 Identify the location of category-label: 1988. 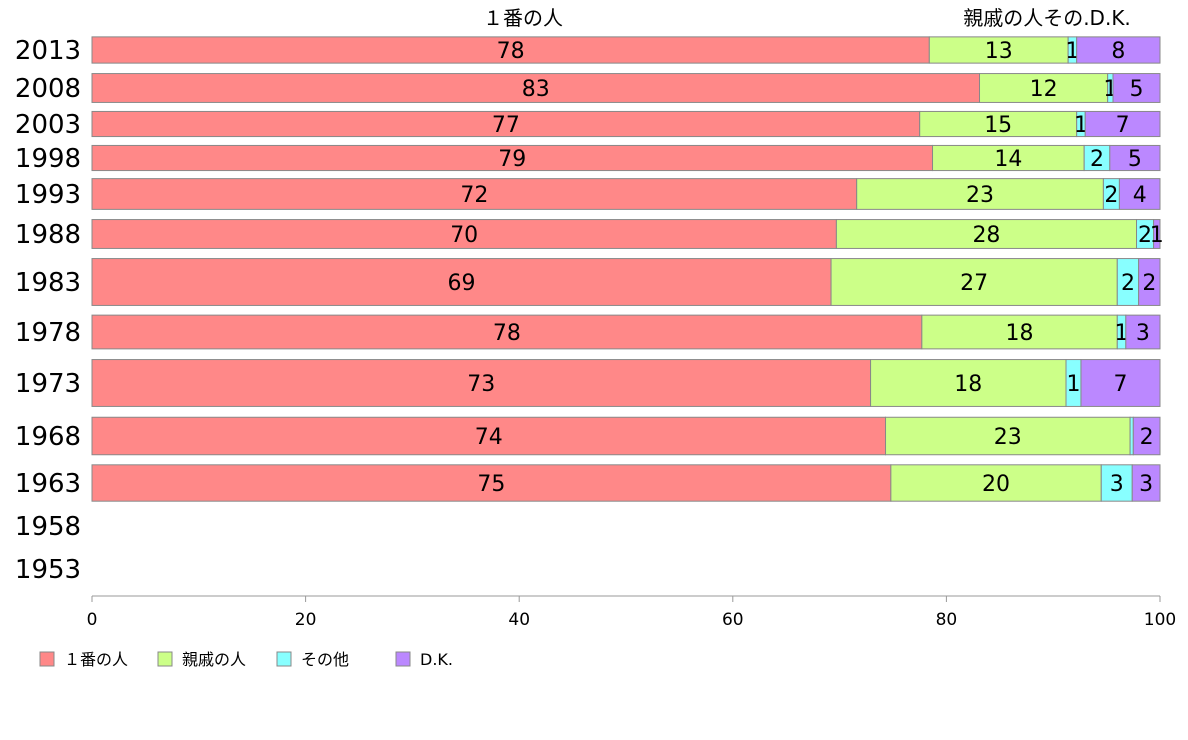
(48, 235).